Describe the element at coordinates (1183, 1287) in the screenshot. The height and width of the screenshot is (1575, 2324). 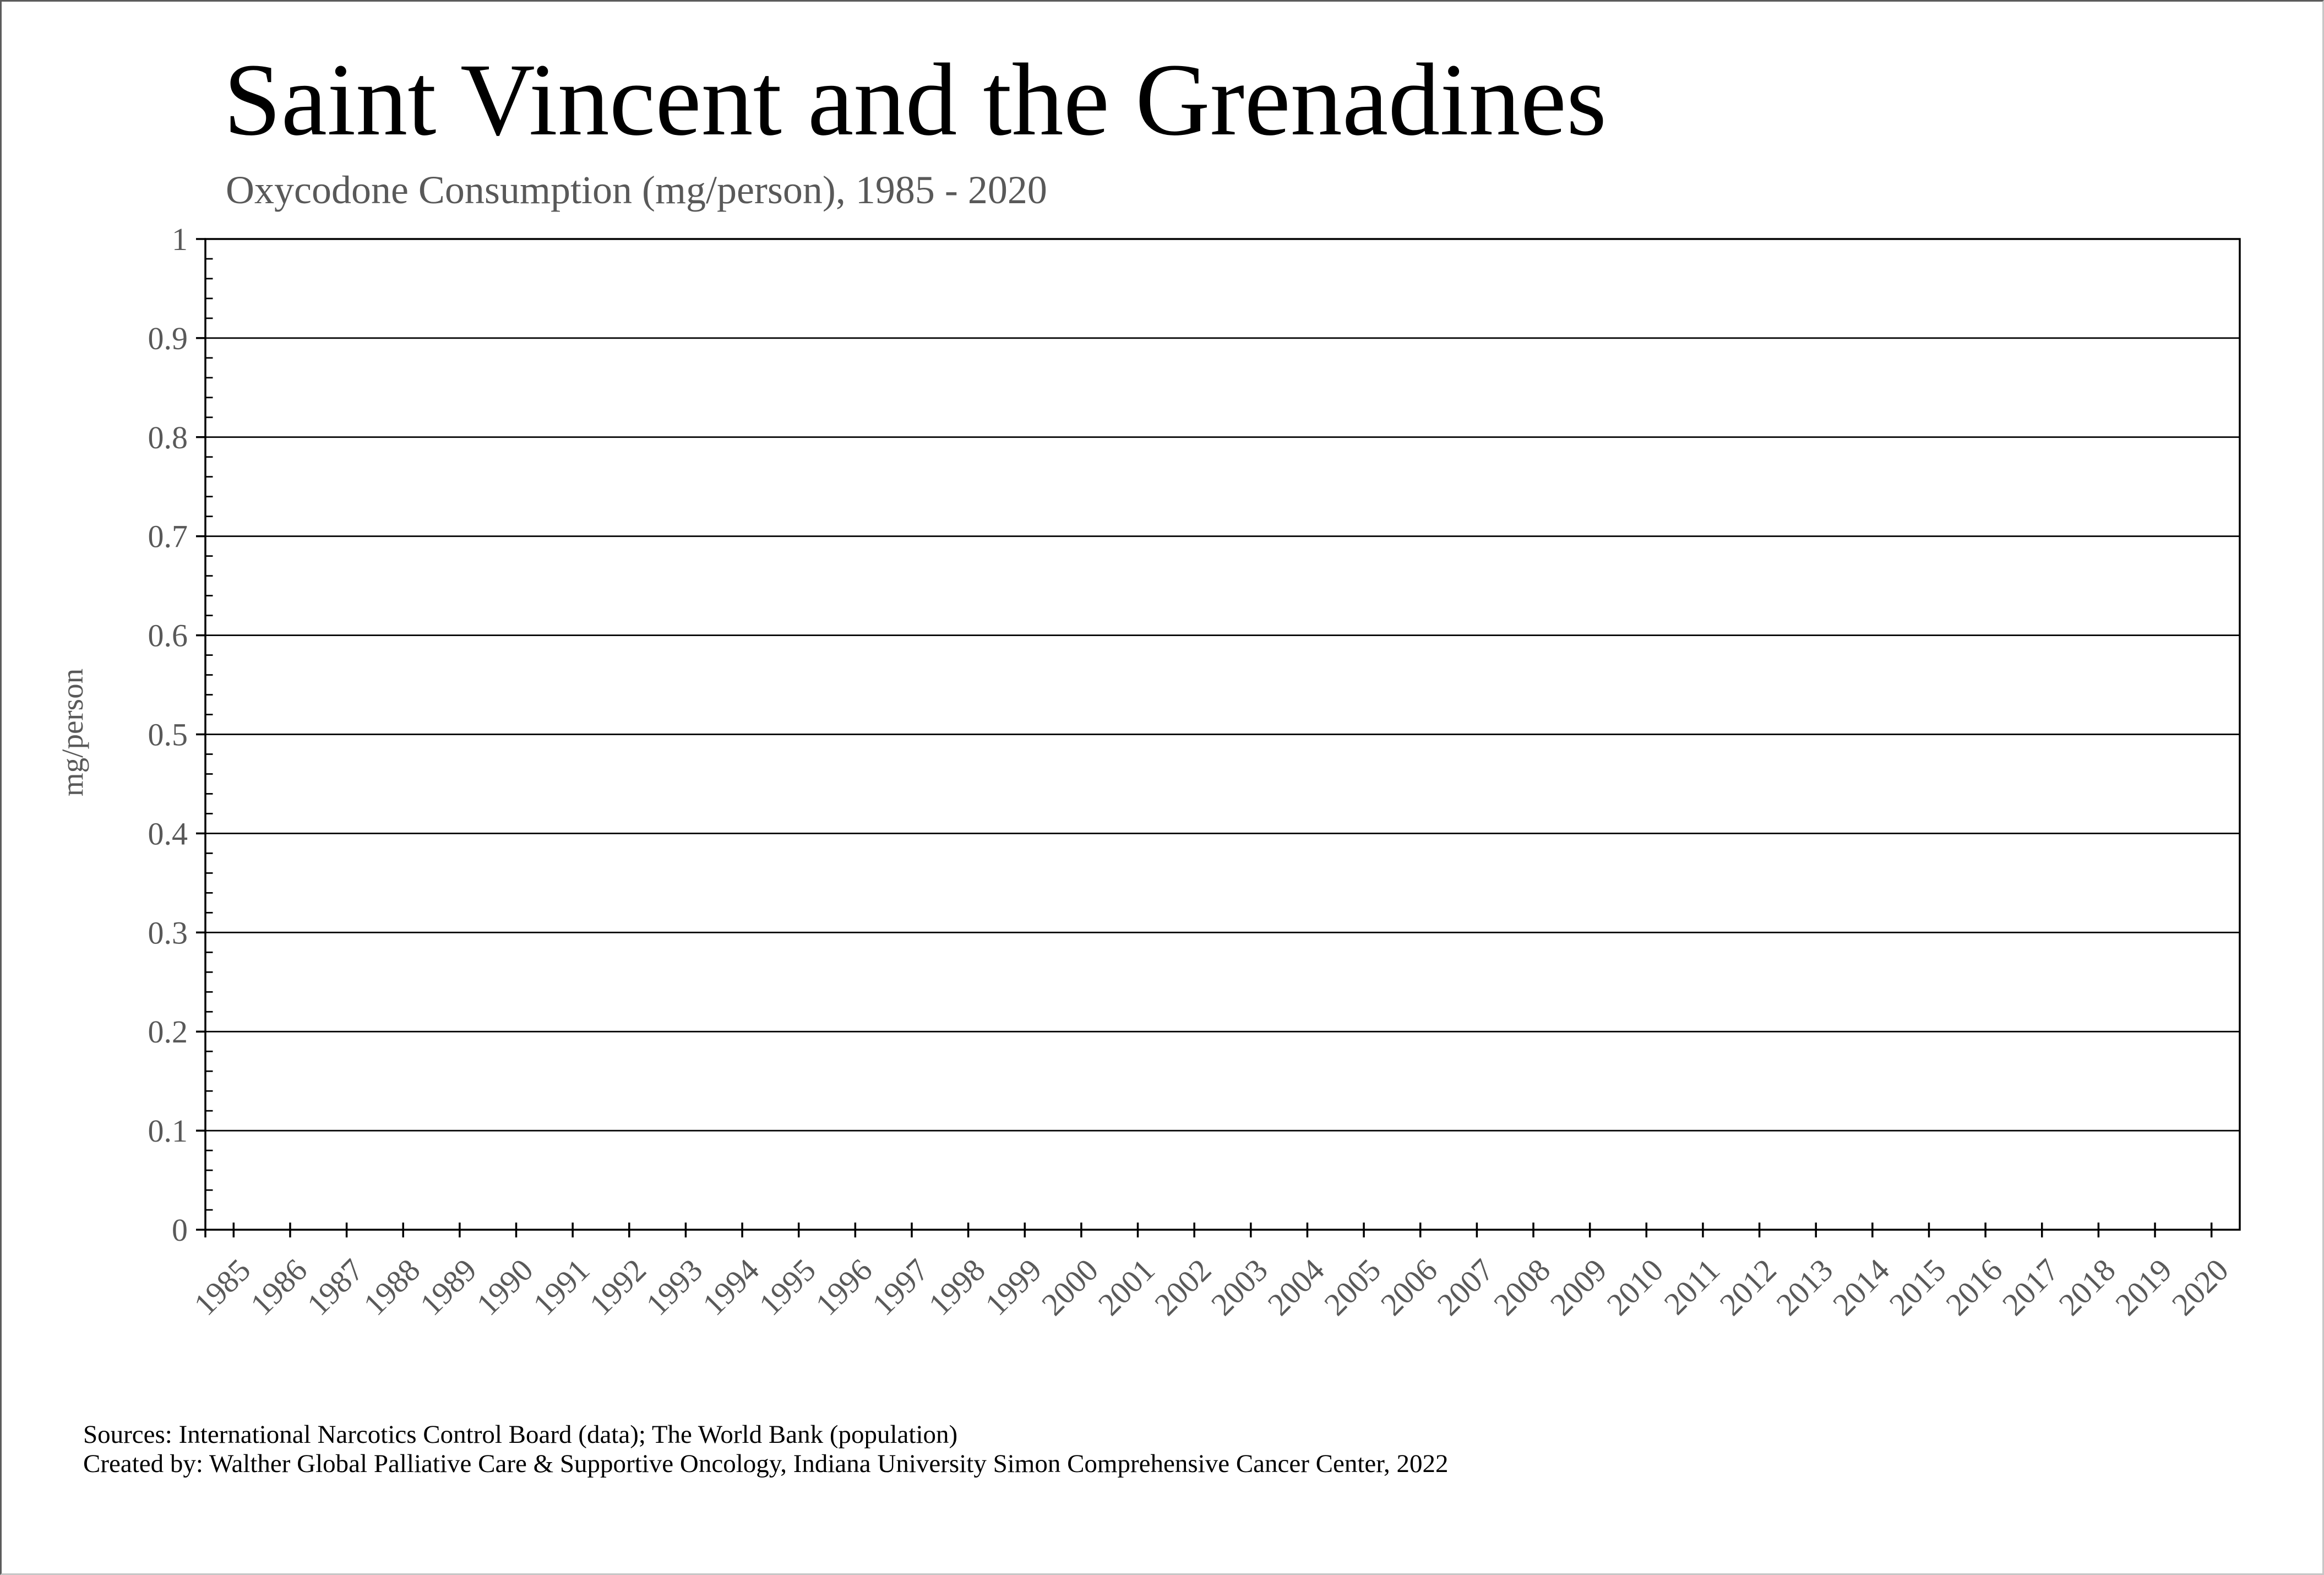
I see `x-tick-label: 2002` at that location.